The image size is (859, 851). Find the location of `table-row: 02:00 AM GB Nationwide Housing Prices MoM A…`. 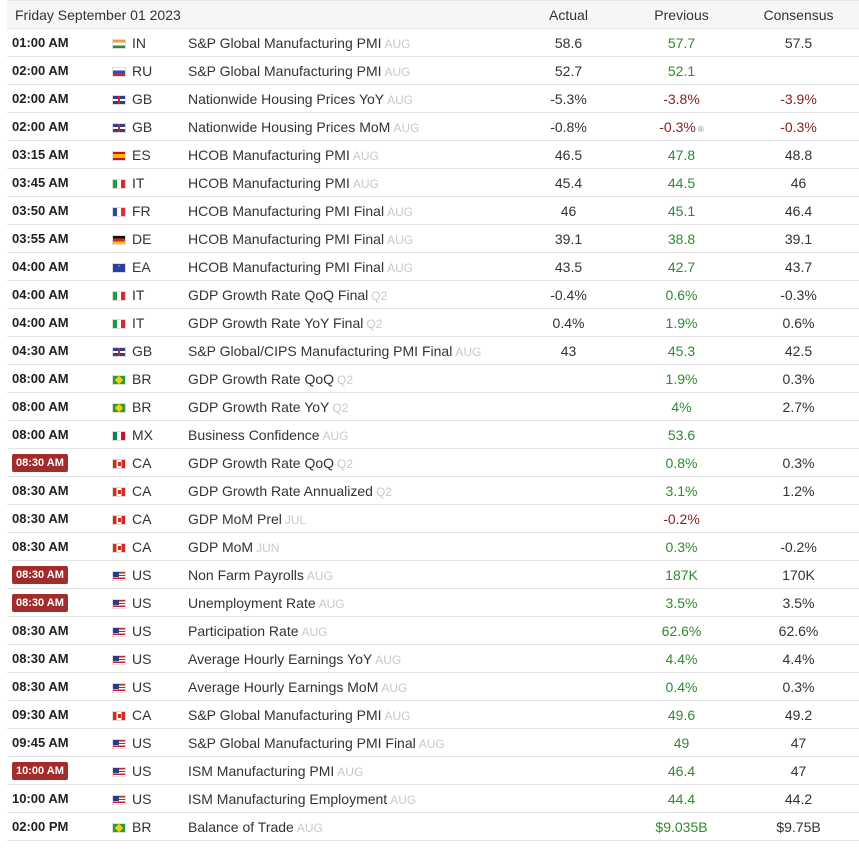

table-row: 02:00 AM GB Nationwide Housing Prices MoM A… is located at coordinates (433, 126).